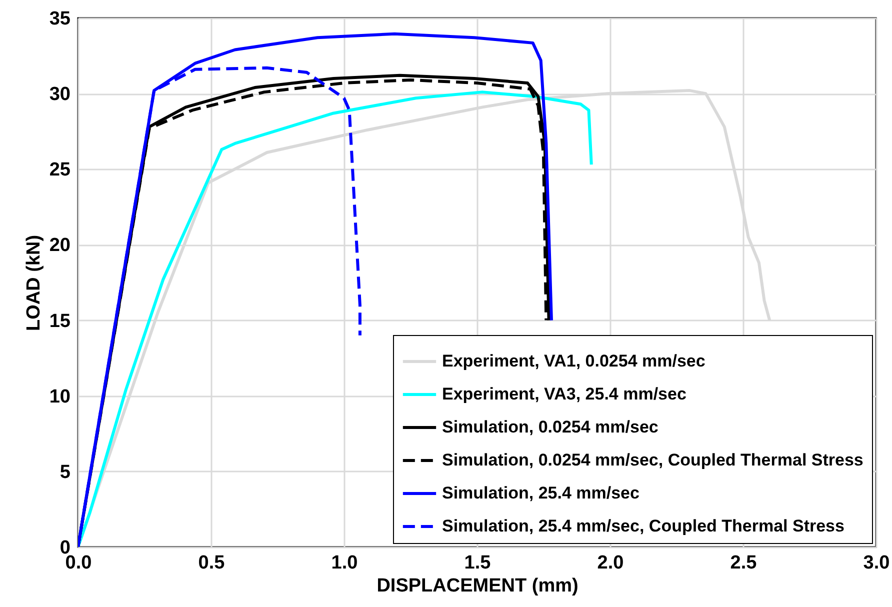 Image resolution: width=892 pixels, height=607 pixels. What do you see at coordinates (60, 170) in the screenshot?
I see `y-tick-label: 25` at bounding box center [60, 170].